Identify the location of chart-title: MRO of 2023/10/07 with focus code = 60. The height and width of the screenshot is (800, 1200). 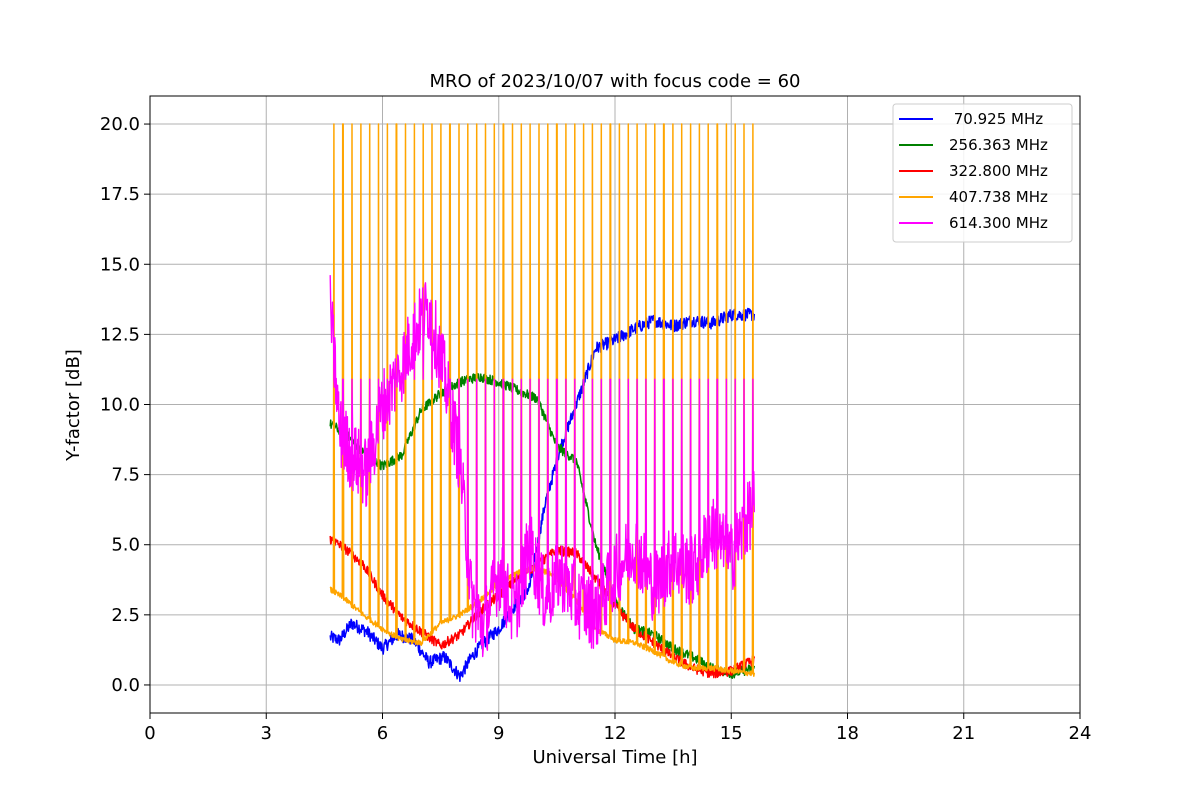
(615, 81).